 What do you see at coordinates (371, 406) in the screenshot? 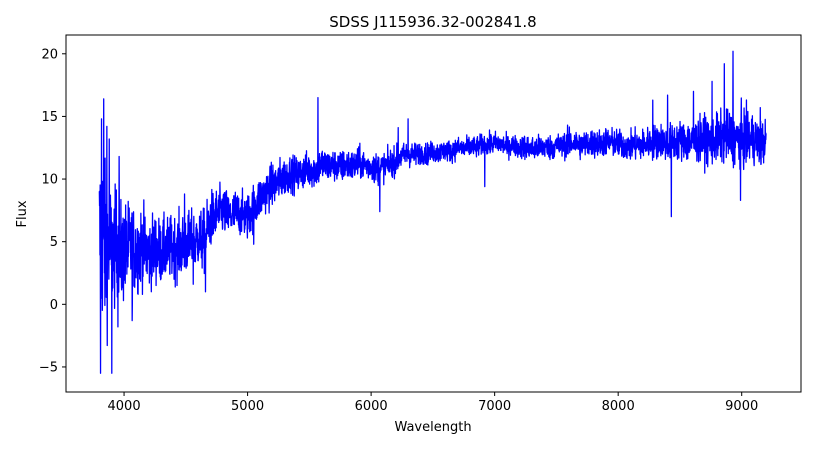
I see `x-tick-label: 6000` at bounding box center [371, 406].